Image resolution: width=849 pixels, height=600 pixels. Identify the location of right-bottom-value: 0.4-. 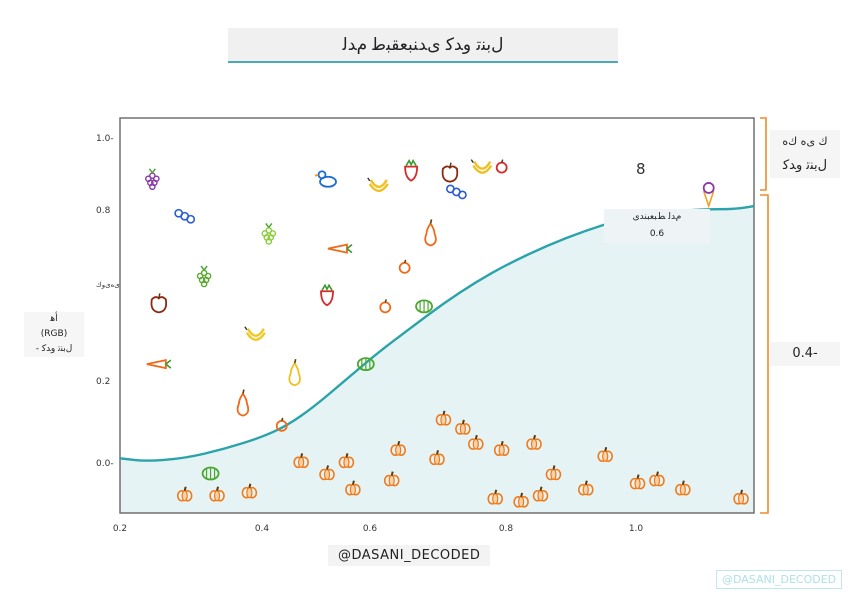
(805, 354).